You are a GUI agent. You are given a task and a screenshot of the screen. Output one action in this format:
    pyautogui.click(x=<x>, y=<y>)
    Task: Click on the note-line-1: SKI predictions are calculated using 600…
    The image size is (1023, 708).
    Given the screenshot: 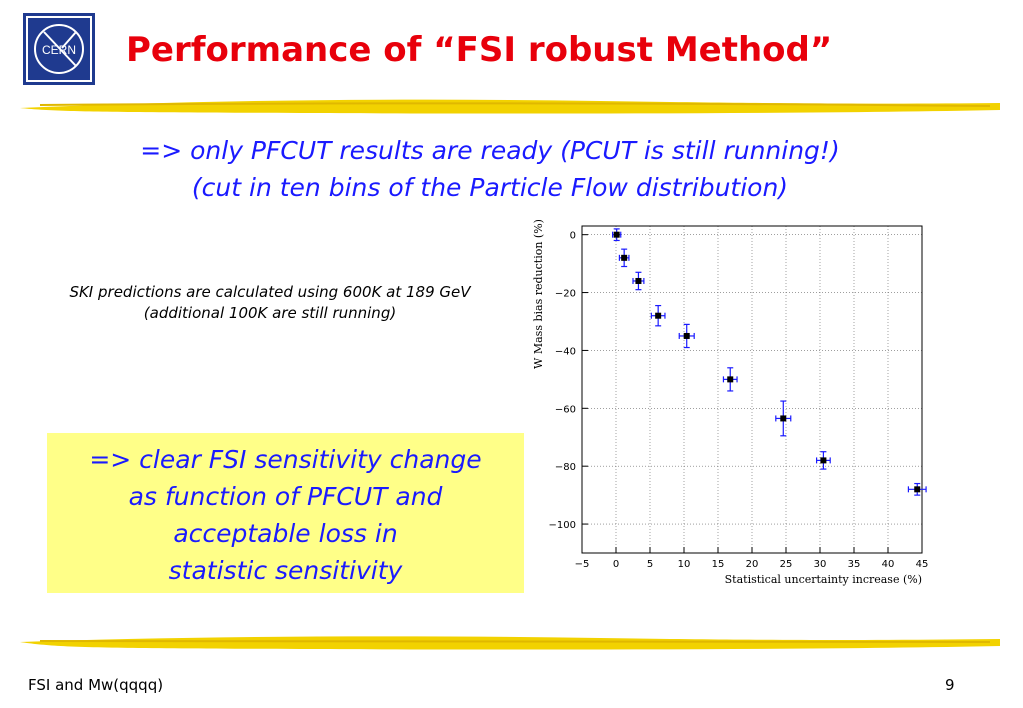 What is the action you would take?
    pyautogui.click(x=270, y=292)
    